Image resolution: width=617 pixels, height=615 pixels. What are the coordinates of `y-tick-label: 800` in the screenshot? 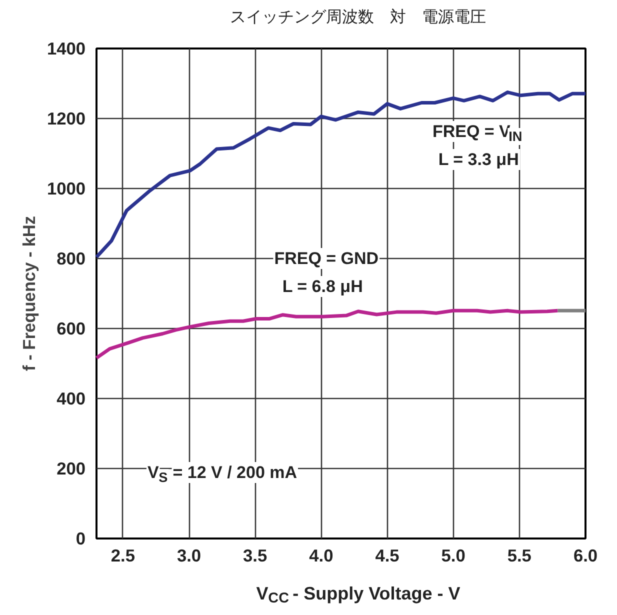 It's located at (71, 258).